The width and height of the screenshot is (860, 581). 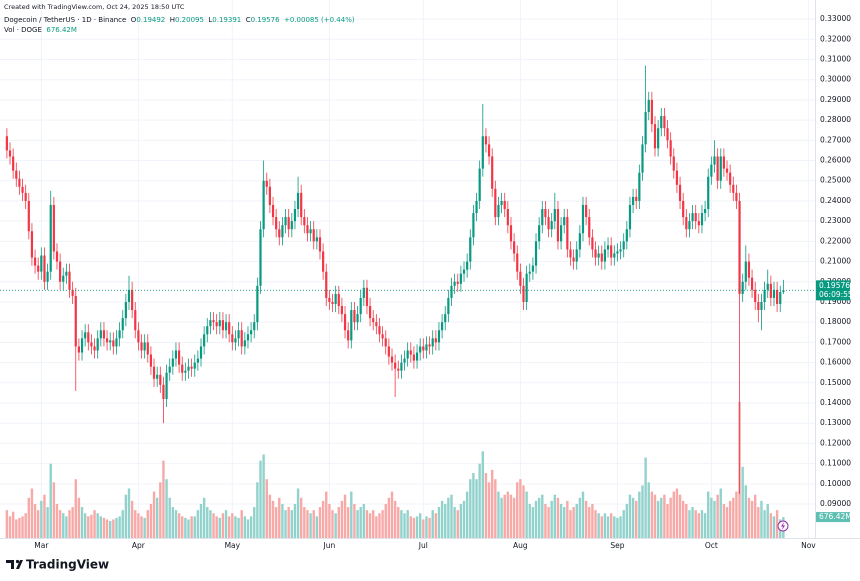 I want to click on price-label-box, so click(x=833, y=290).